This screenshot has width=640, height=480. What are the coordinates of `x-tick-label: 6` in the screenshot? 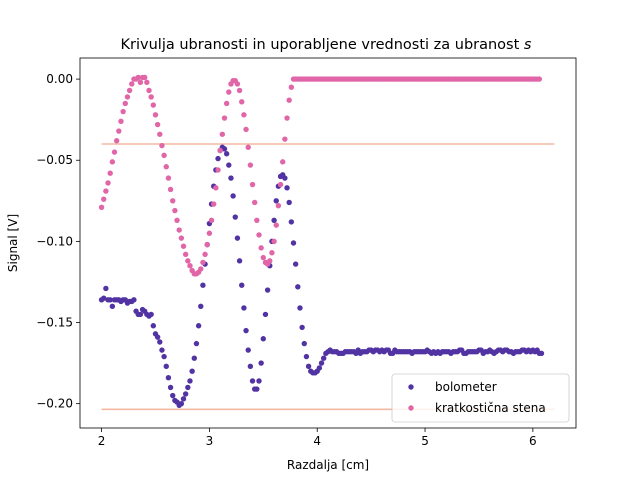 It's located at (533, 441).